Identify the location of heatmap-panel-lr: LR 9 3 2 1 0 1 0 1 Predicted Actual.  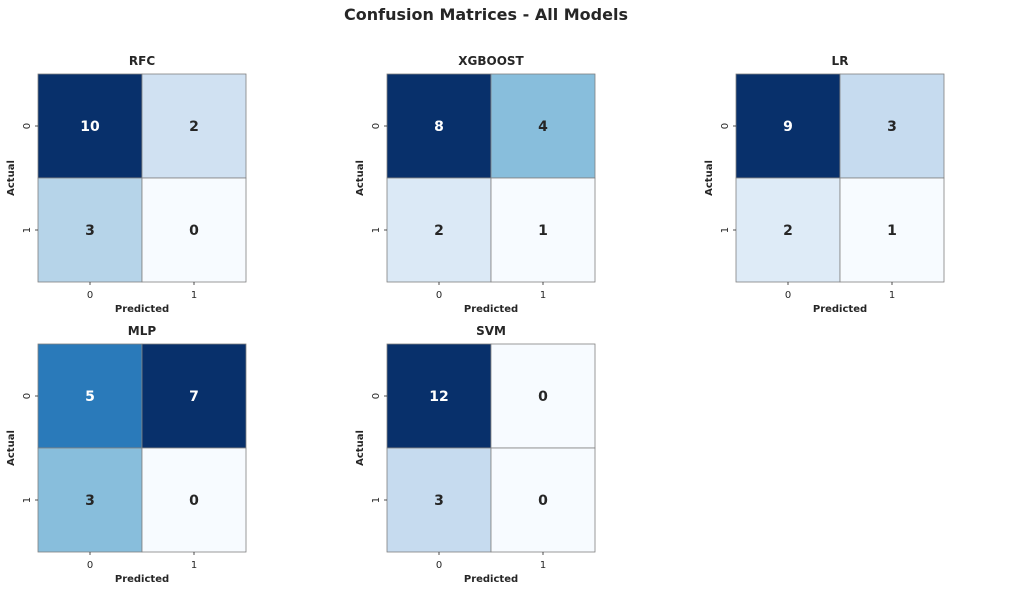
(824, 184).